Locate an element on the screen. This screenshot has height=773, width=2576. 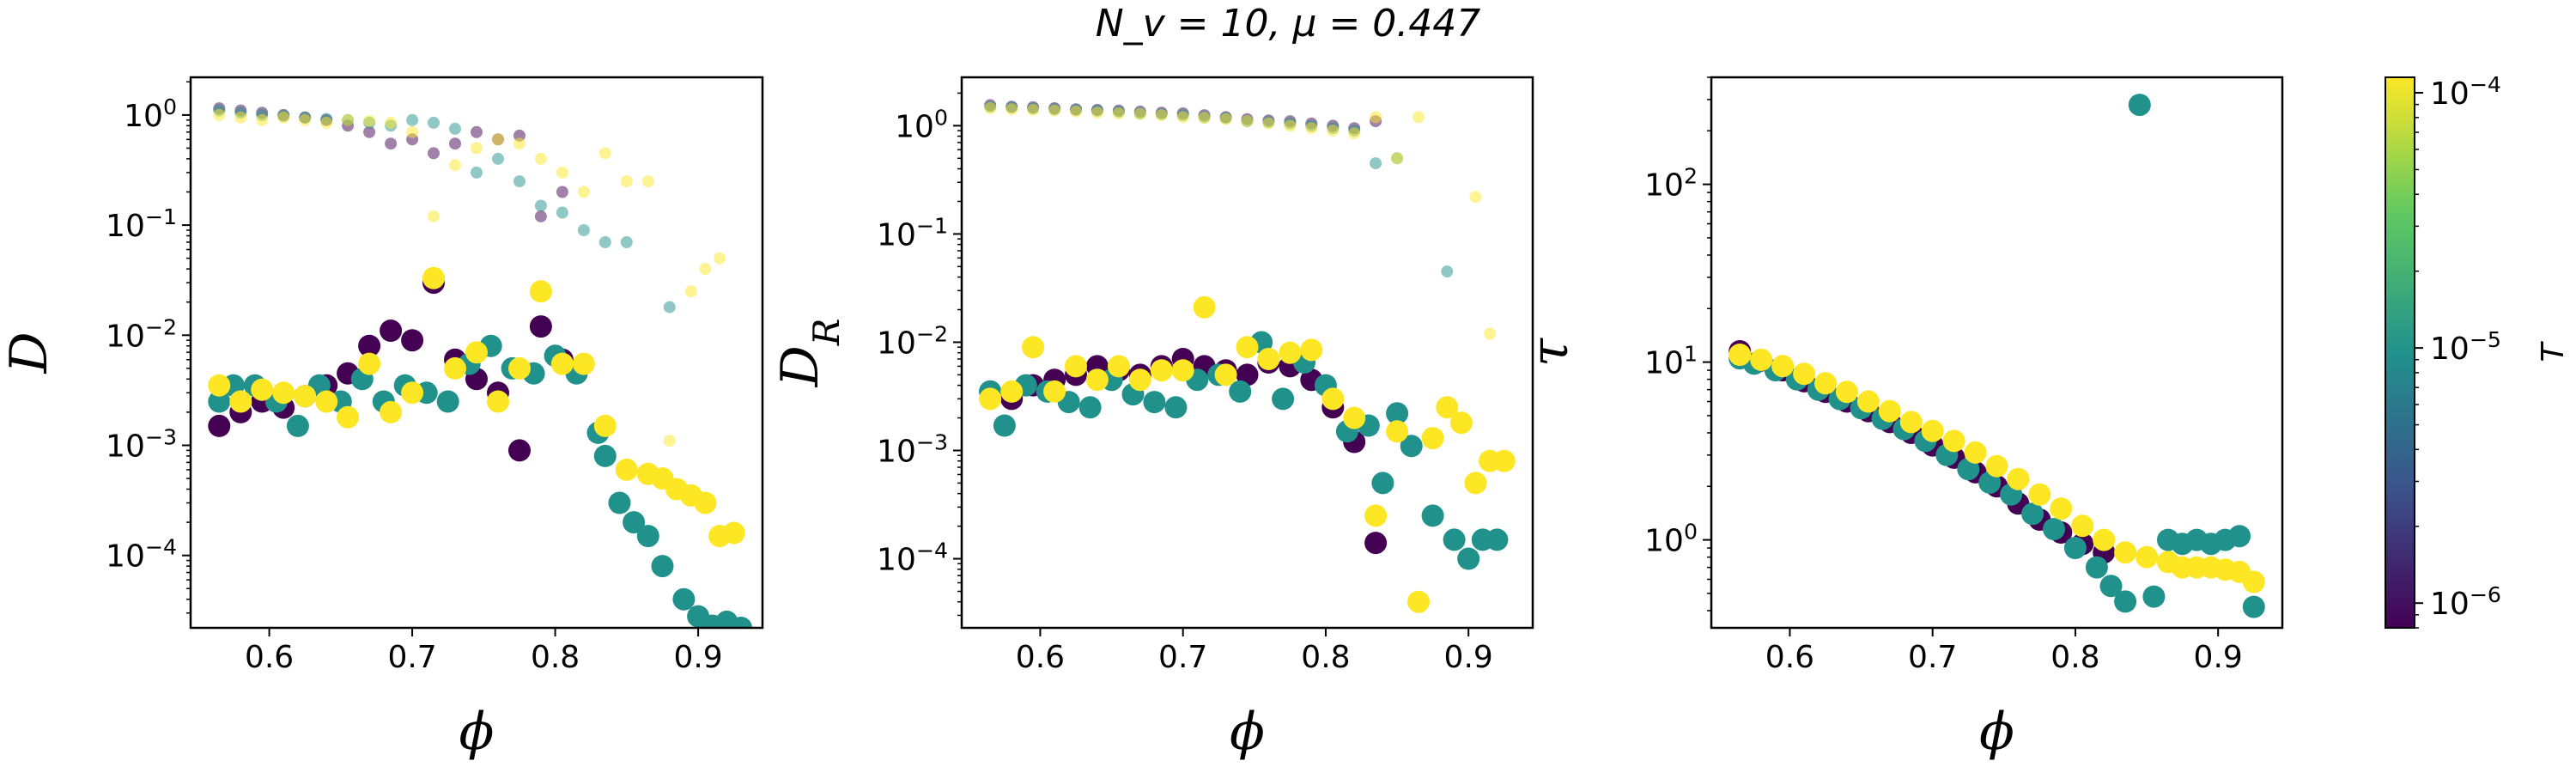
y-tick-label: 10¹ is located at coordinates (1671, 361).